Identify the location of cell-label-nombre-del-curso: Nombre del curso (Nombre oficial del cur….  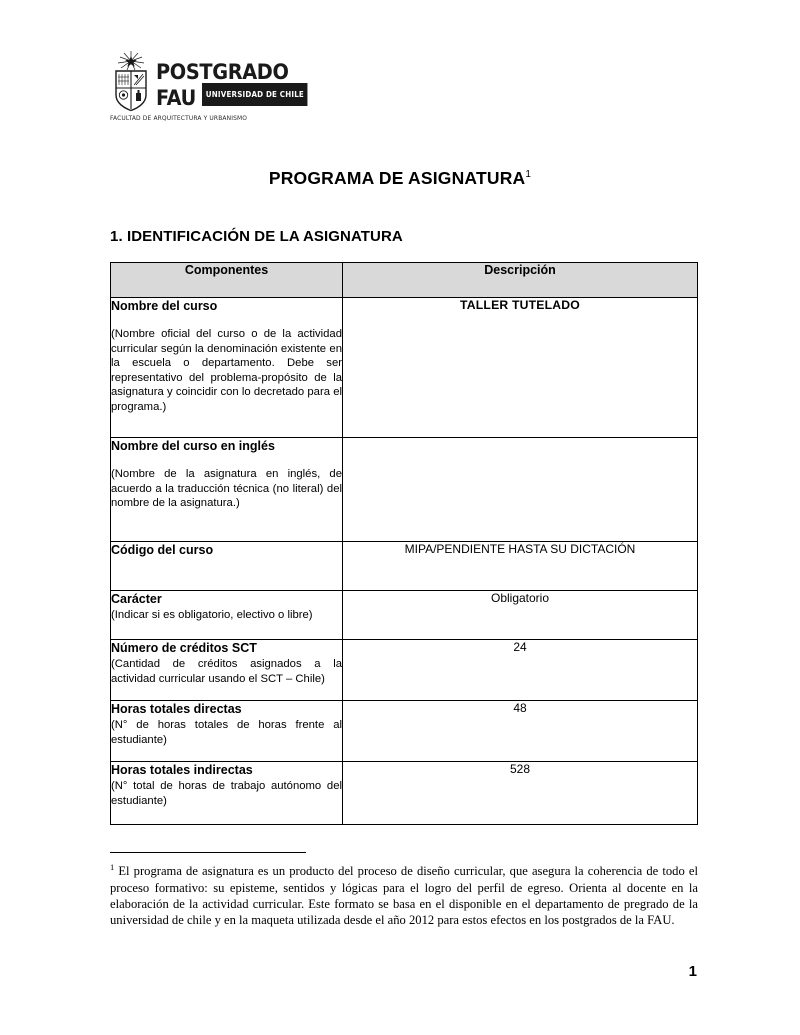
(226, 367).